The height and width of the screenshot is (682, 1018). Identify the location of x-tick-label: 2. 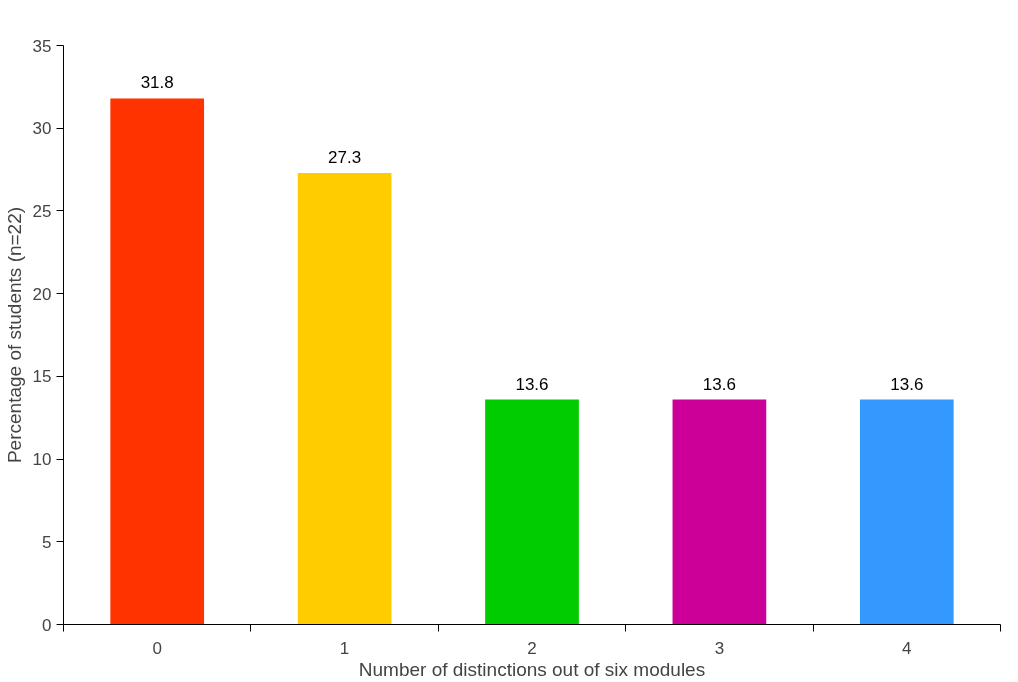
(532, 648).